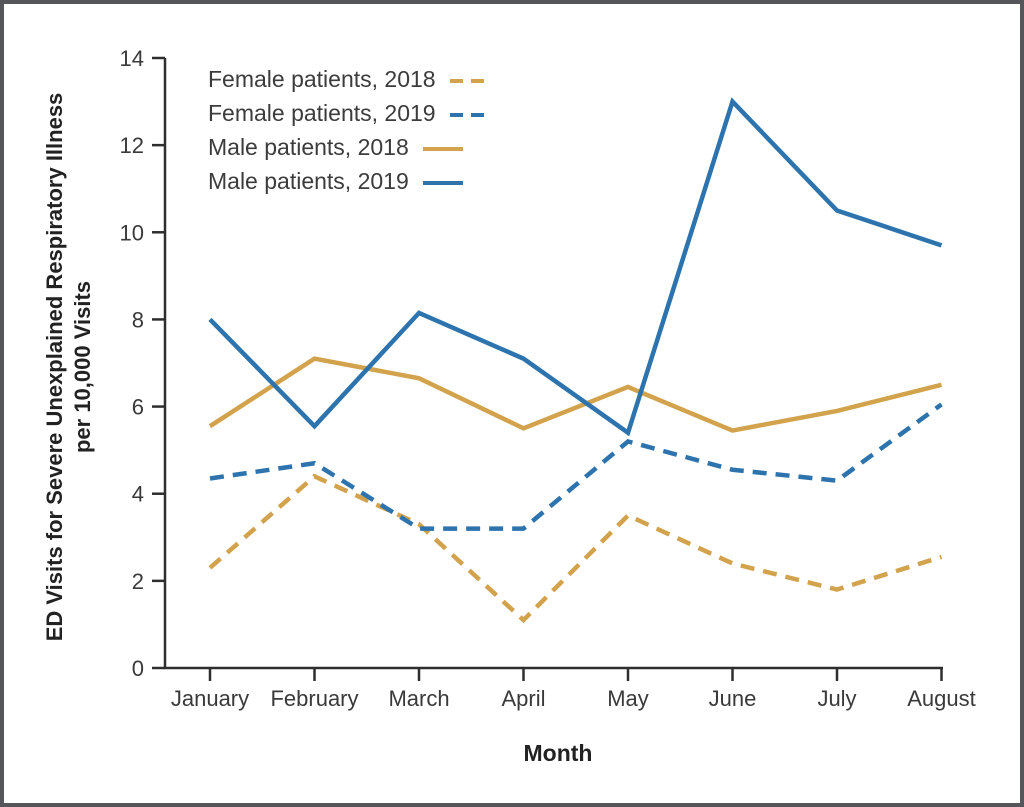 The width and height of the screenshot is (1024, 807). What do you see at coordinates (138, 668) in the screenshot?
I see `y-tick-label-0: 0` at bounding box center [138, 668].